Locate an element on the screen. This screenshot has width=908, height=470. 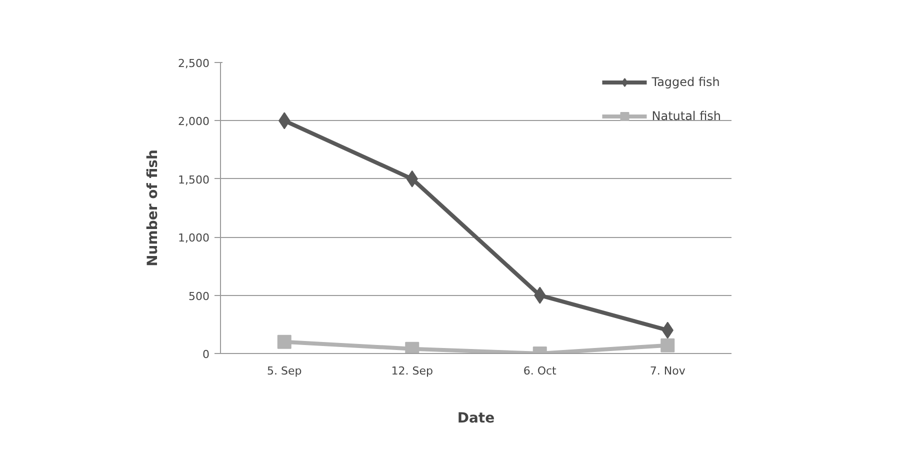
x-tick-label: 7. Nov is located at coordinates (668, 371).